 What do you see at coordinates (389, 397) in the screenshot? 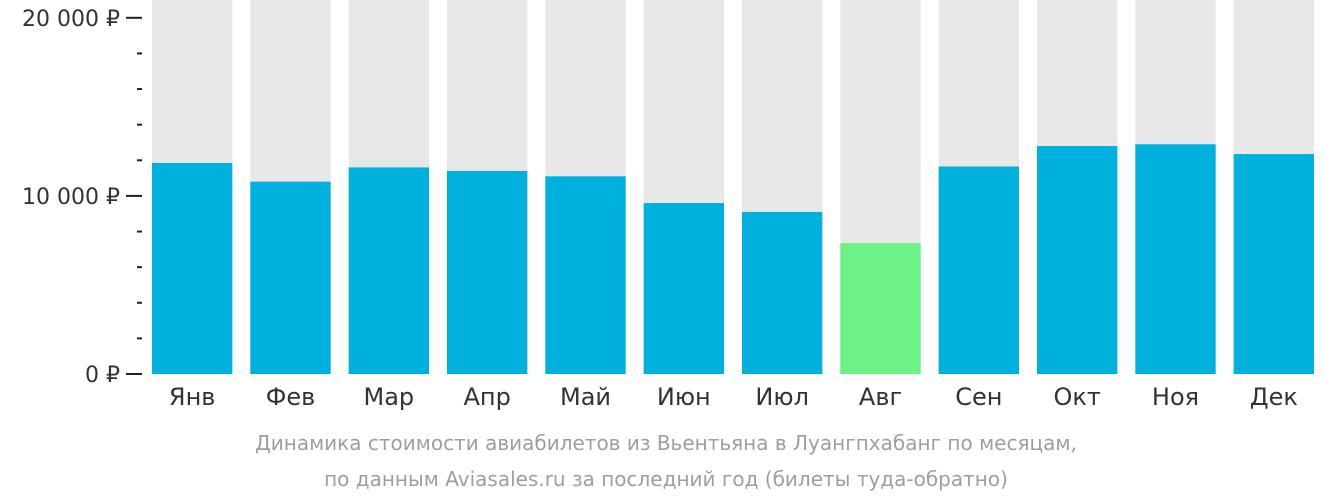
I see `x-tick-label: Мар` at bounding box center [389, 397].